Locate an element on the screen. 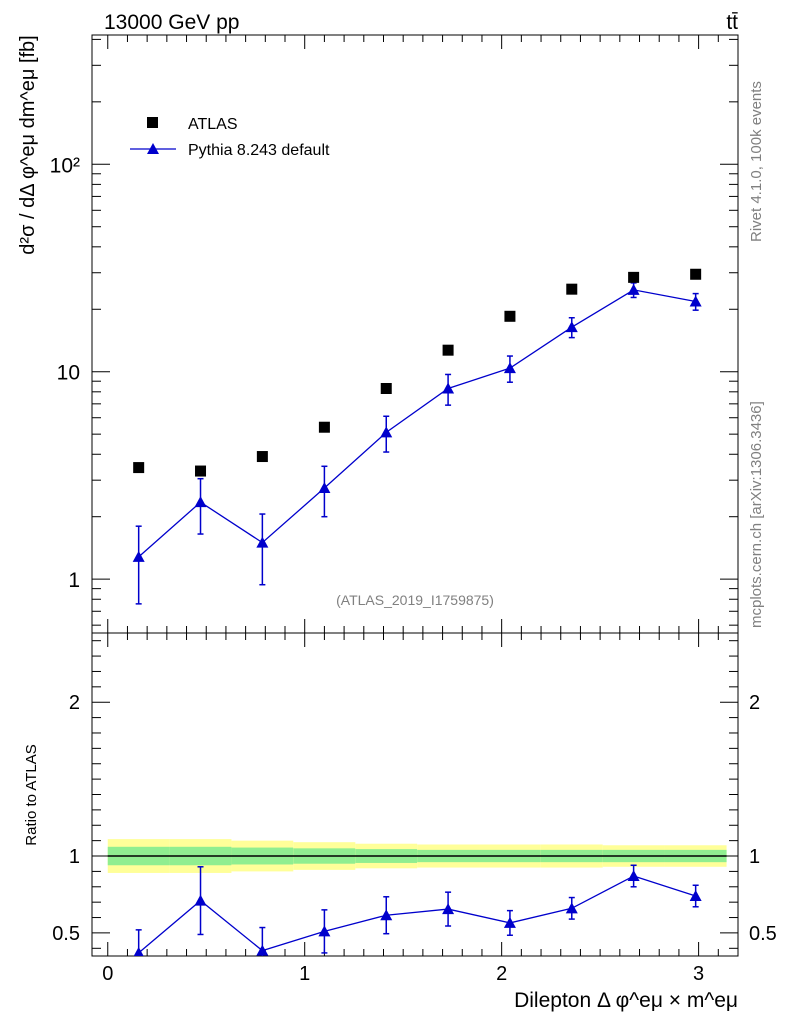 The height and width of the screenshot is (1024, 786). legend-mc-marker is located at coordinates (153, 148).